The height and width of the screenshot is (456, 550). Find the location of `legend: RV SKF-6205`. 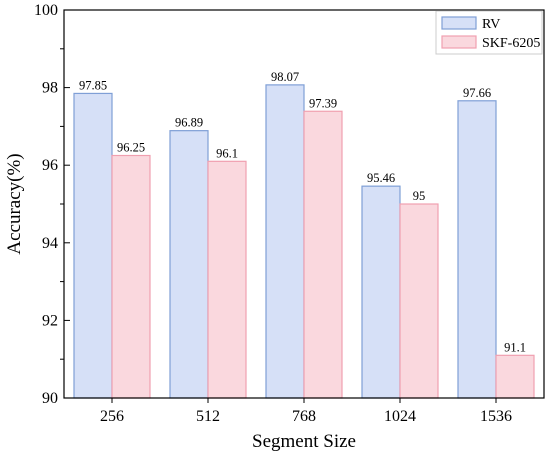

legend: RV SKF-6205 is located at coordinates (489, 32).